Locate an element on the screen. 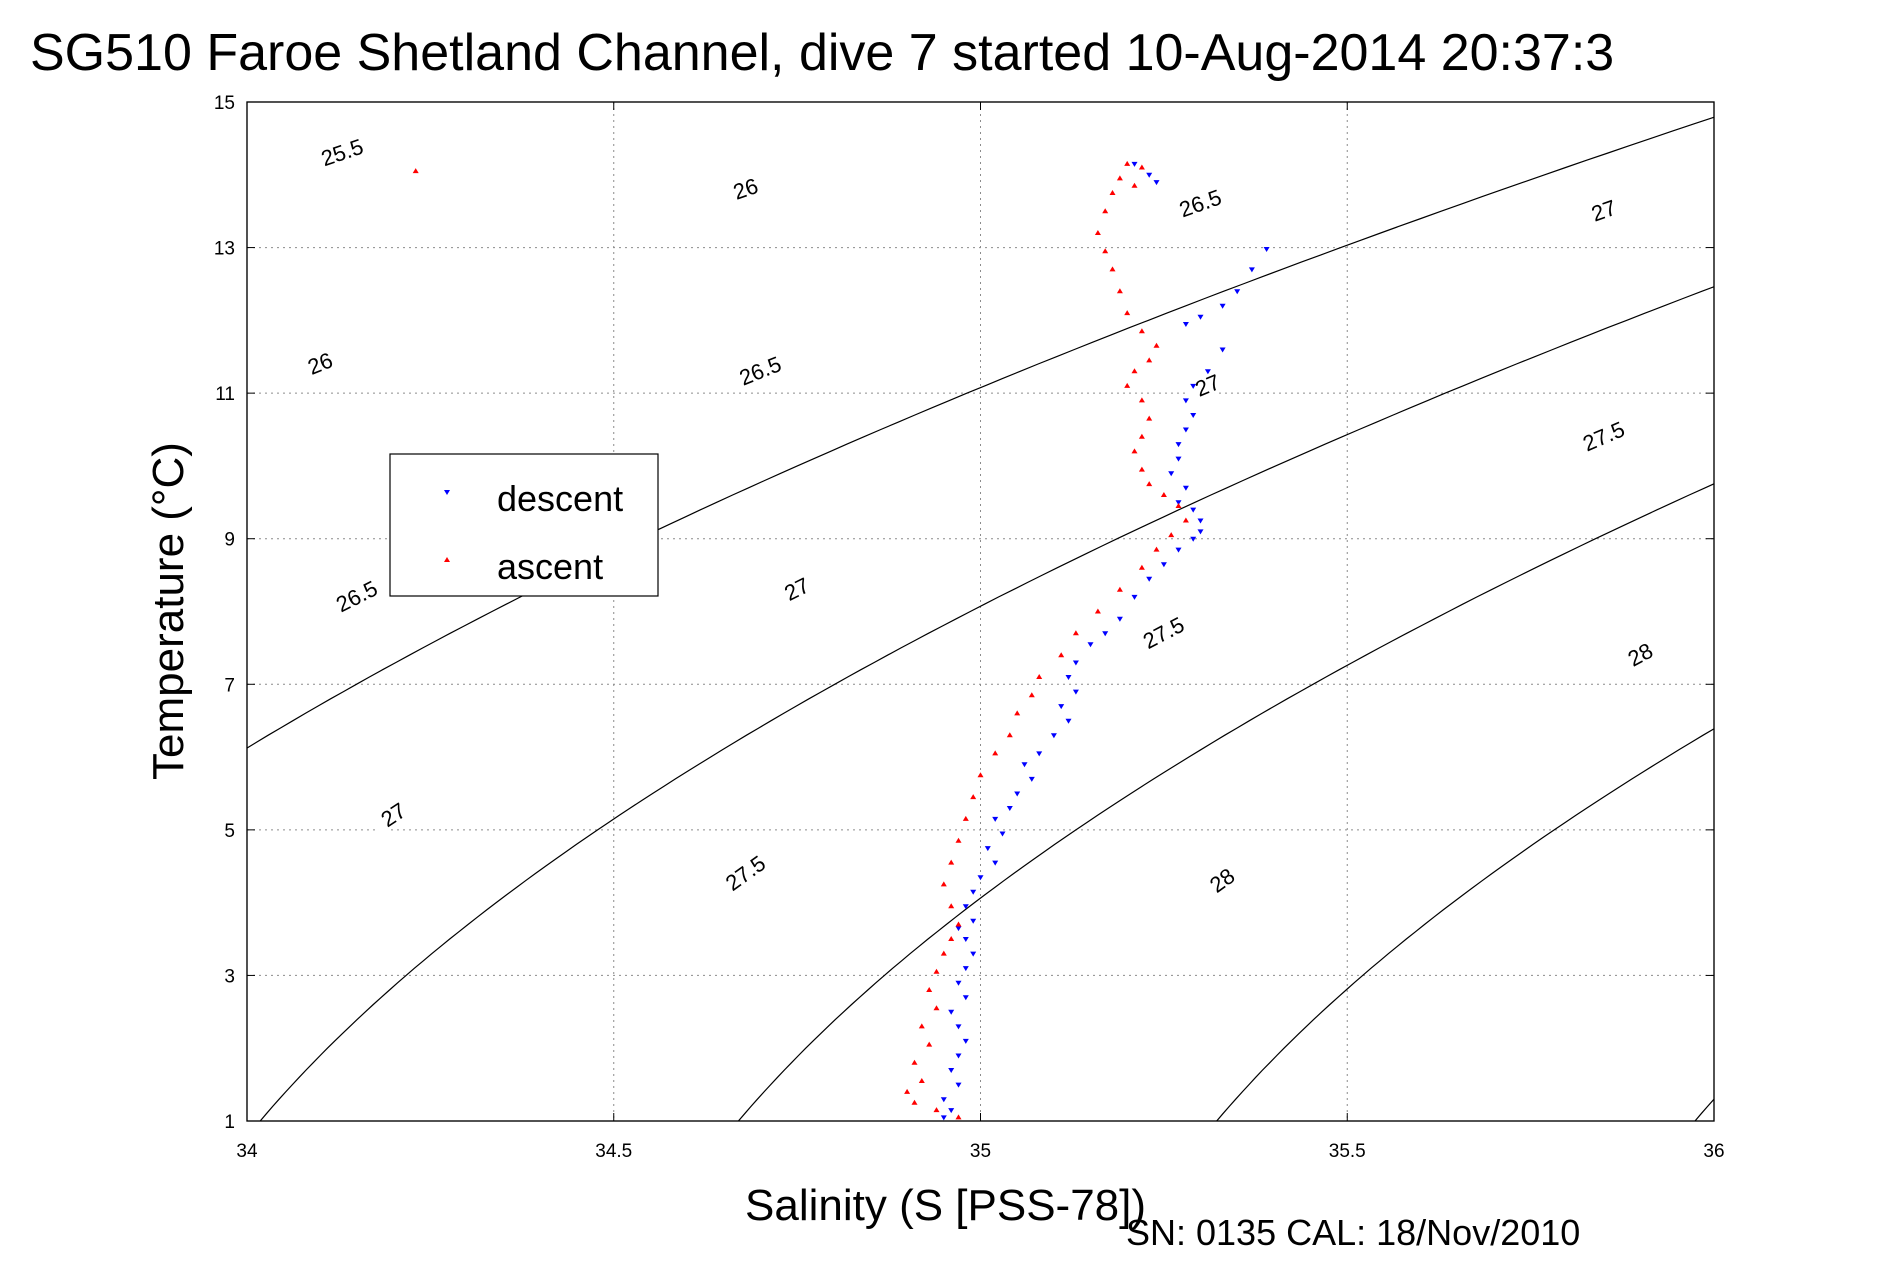 The width and height of the screenshot is (1891, 1262). x-tick-label: 35.5 is located at coordinates (1347, 1151).